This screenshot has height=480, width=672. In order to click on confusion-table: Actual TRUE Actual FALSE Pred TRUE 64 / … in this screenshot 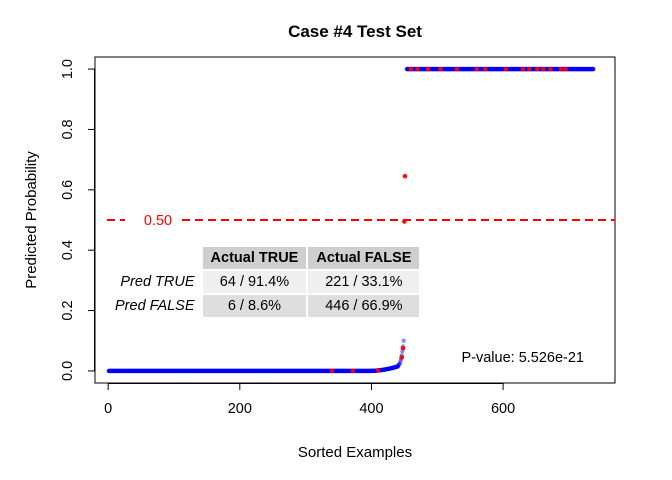, I will do `click(263, 282)`.